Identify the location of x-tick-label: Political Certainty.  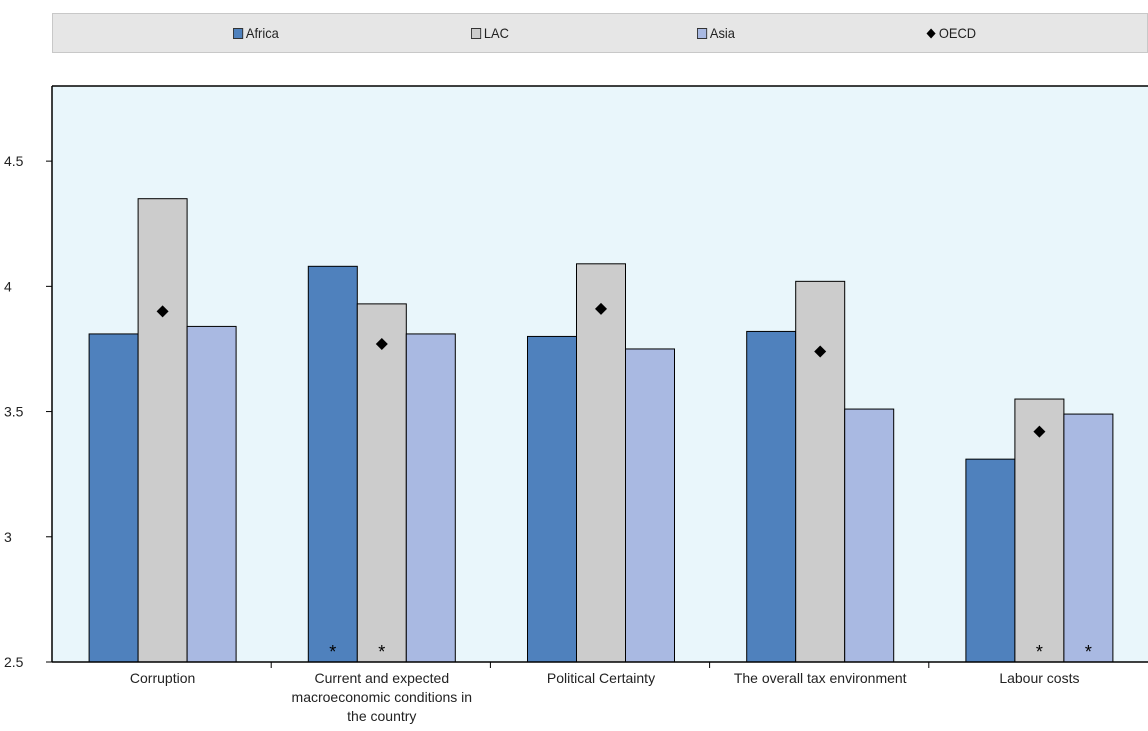
(601, 678).